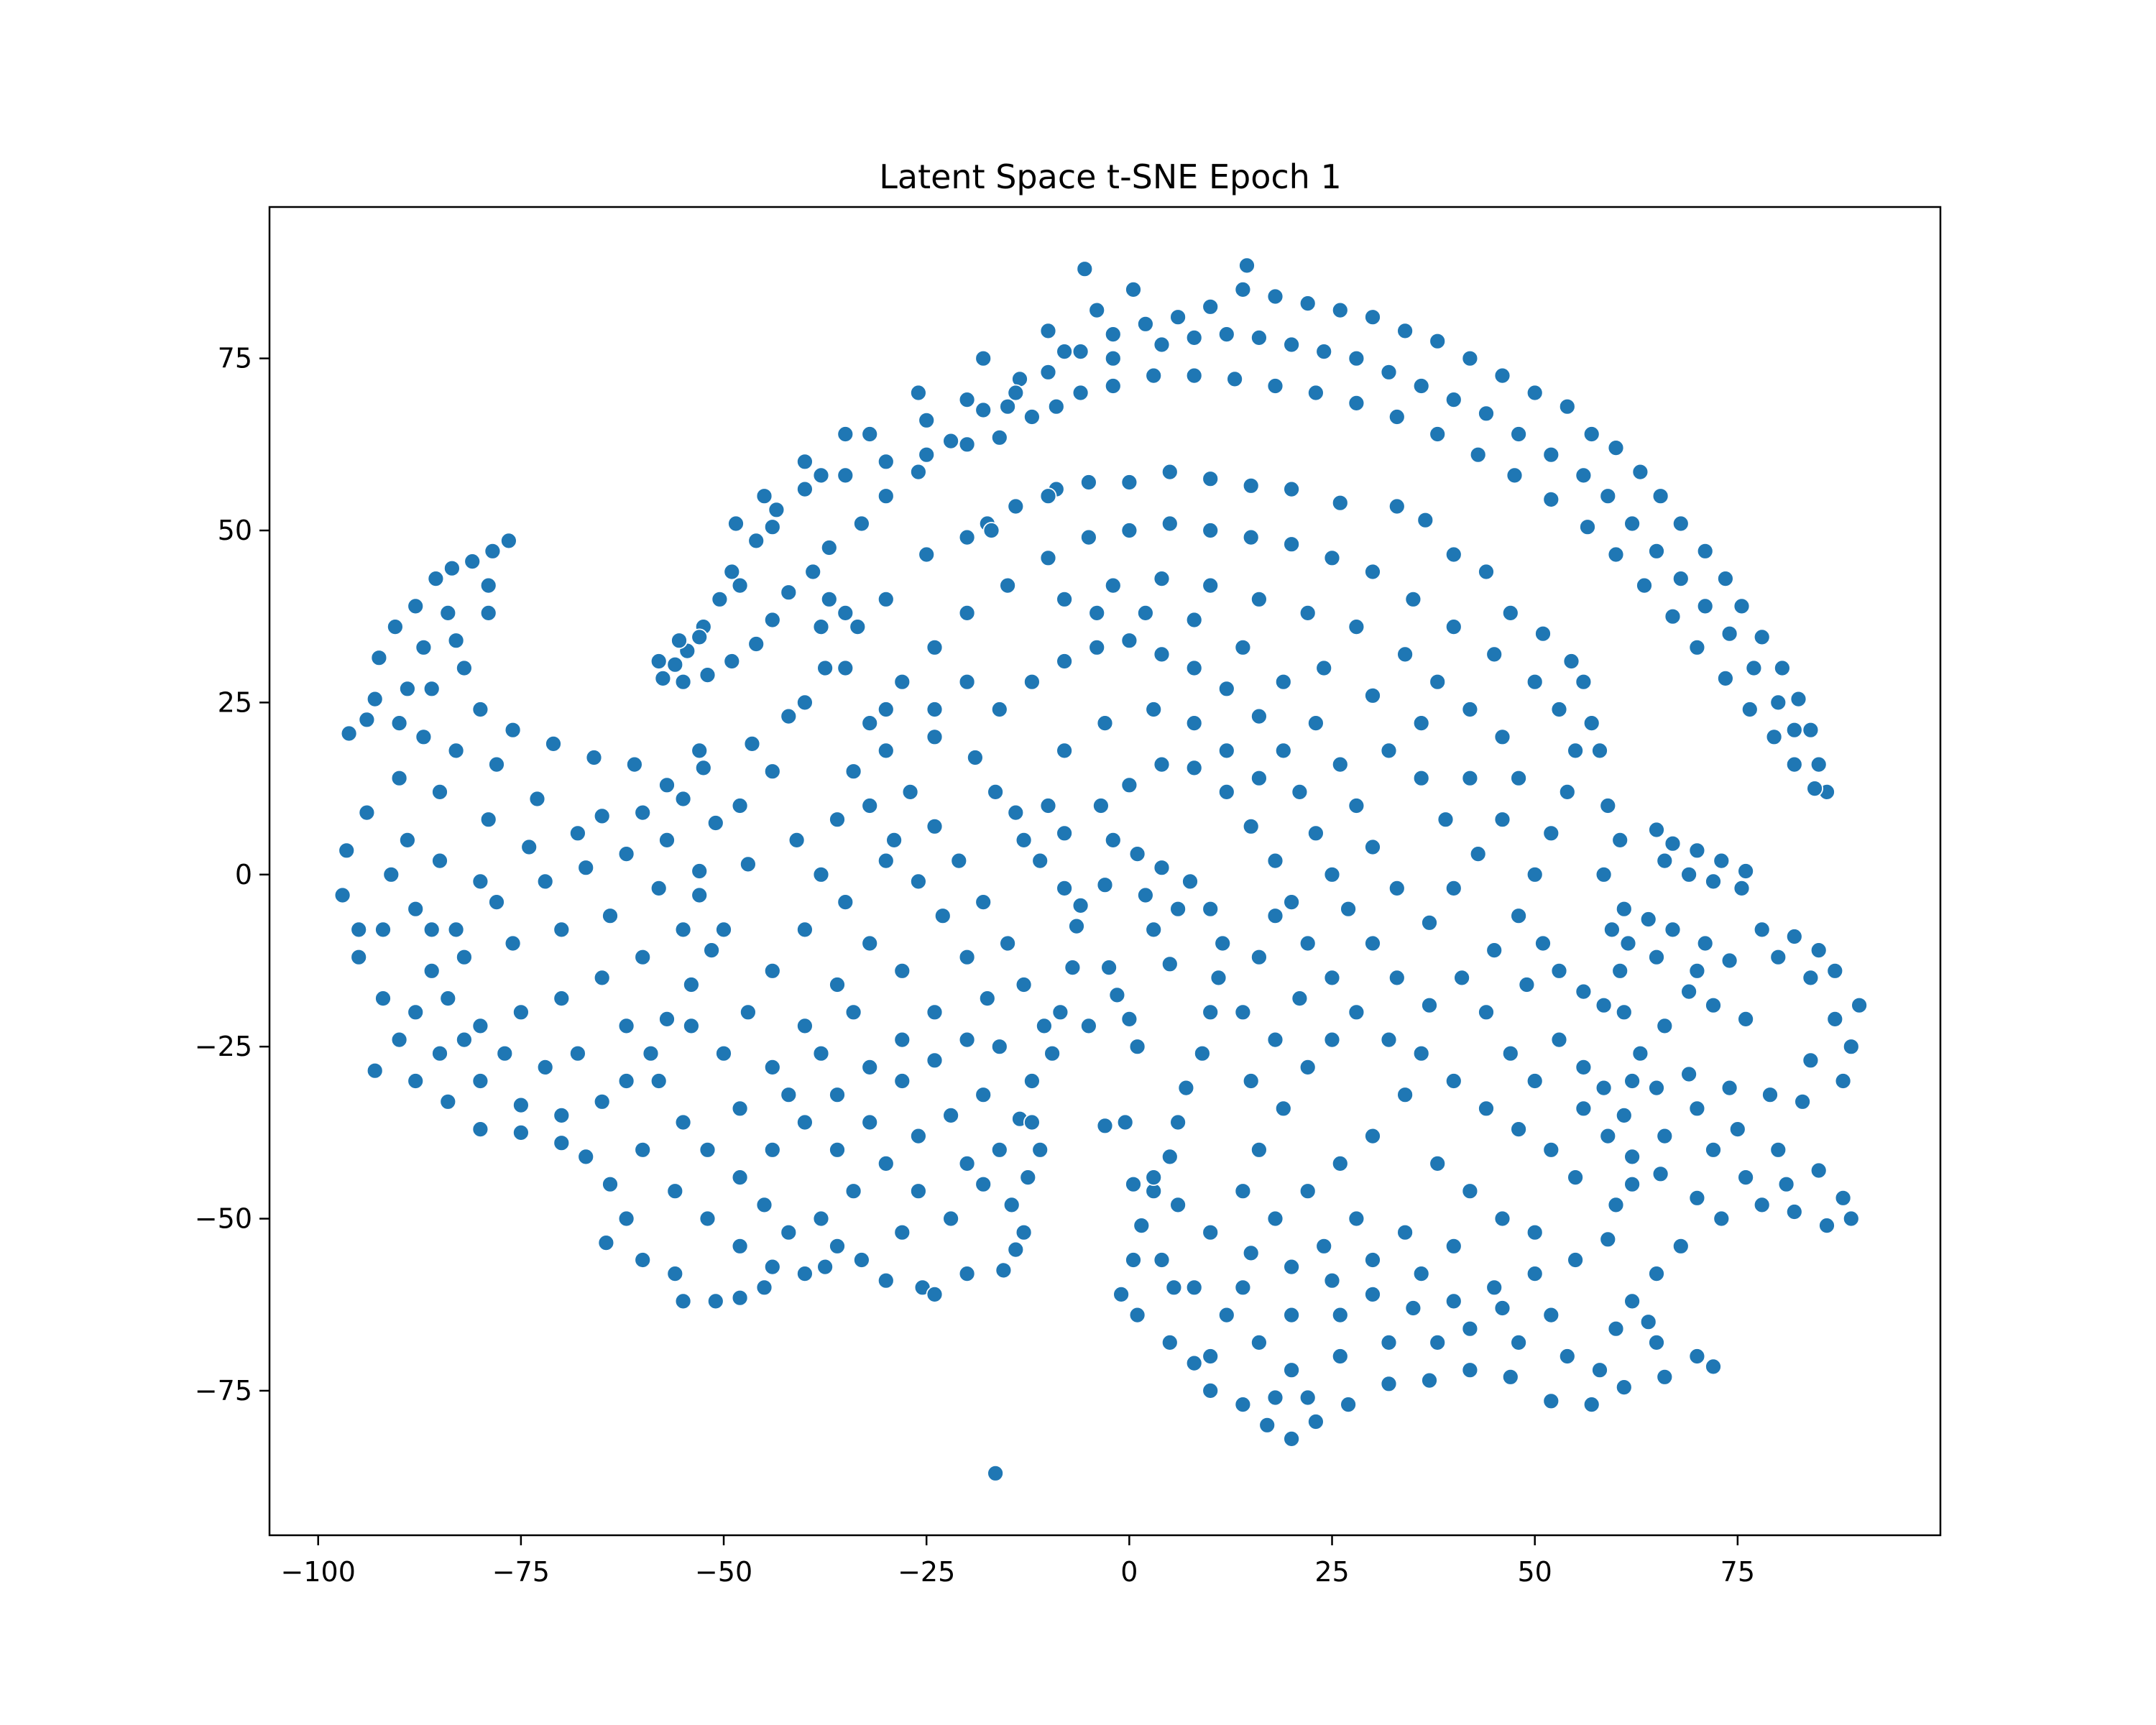 The image size is (2156, 1725). I want to click on x-tick-label: 25, so click(1331, 1572).